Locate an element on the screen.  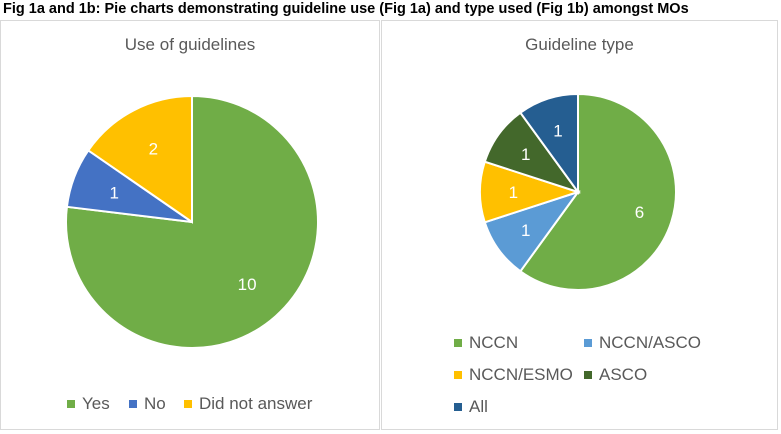
legend-swatch-all is located at coordinates (458, 407).